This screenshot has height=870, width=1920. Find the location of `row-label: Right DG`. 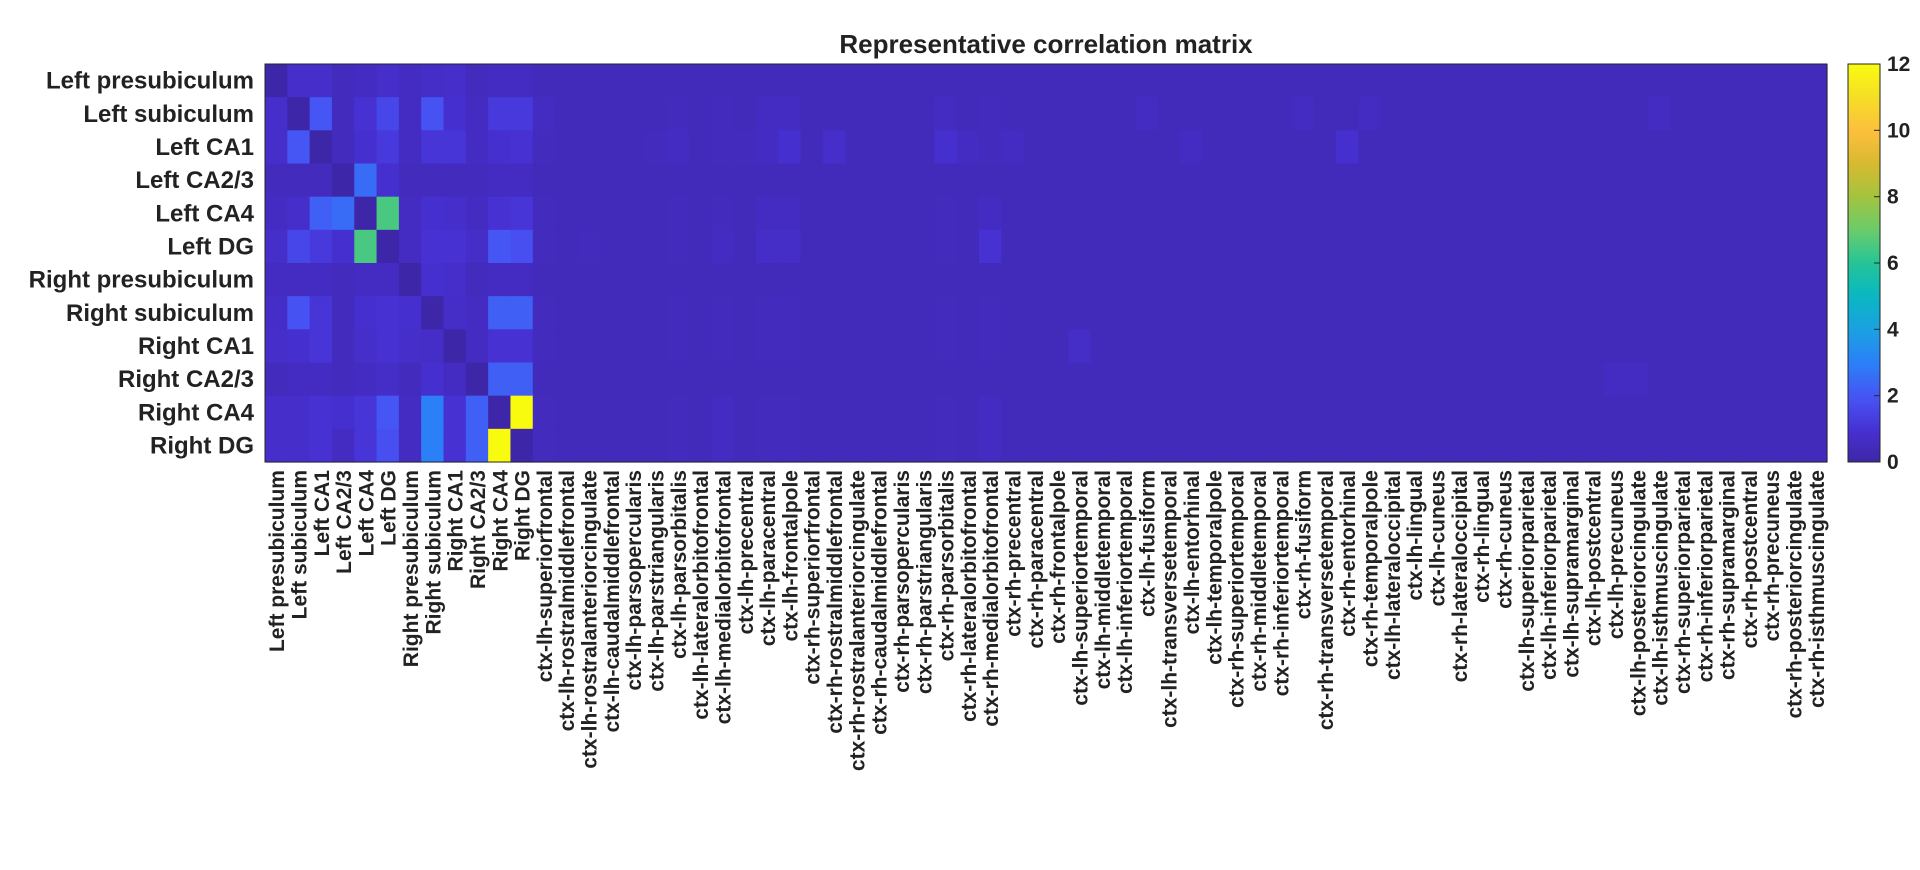

row-label: Right DG is located at coordinates (202, 445).